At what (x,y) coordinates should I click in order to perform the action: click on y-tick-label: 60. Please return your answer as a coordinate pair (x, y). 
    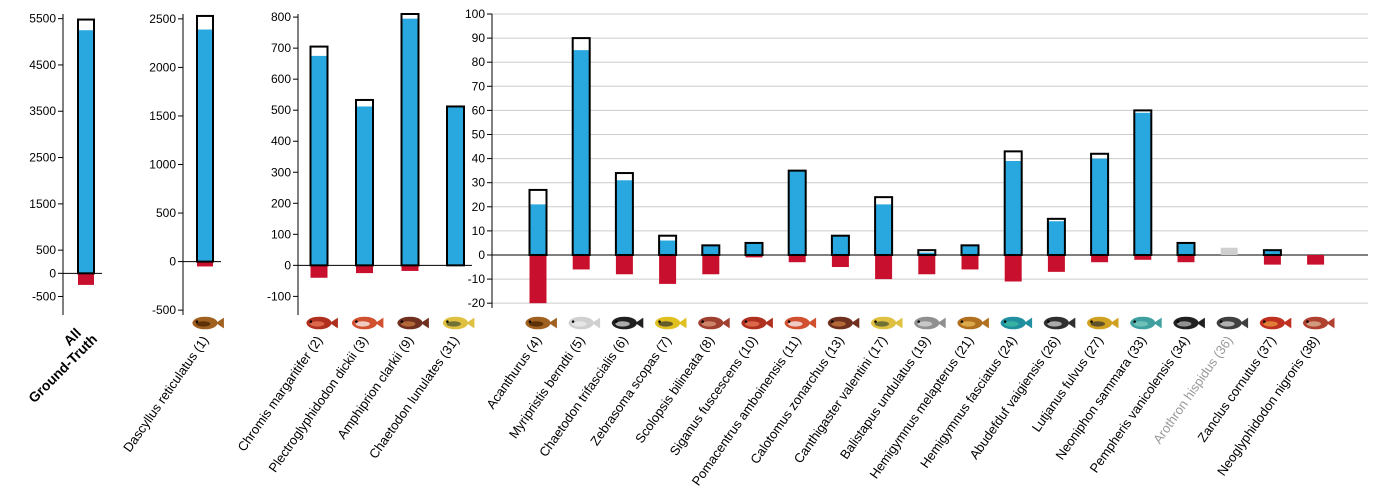
    Looking at the image, I should click on (479, 110).